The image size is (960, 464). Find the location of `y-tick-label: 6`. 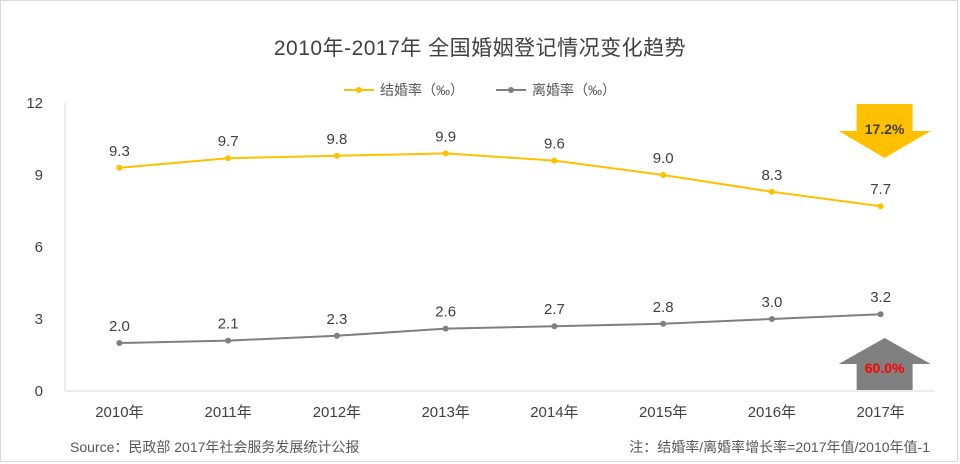

y-tick-label: 6 is located at coordinates (39, 247).